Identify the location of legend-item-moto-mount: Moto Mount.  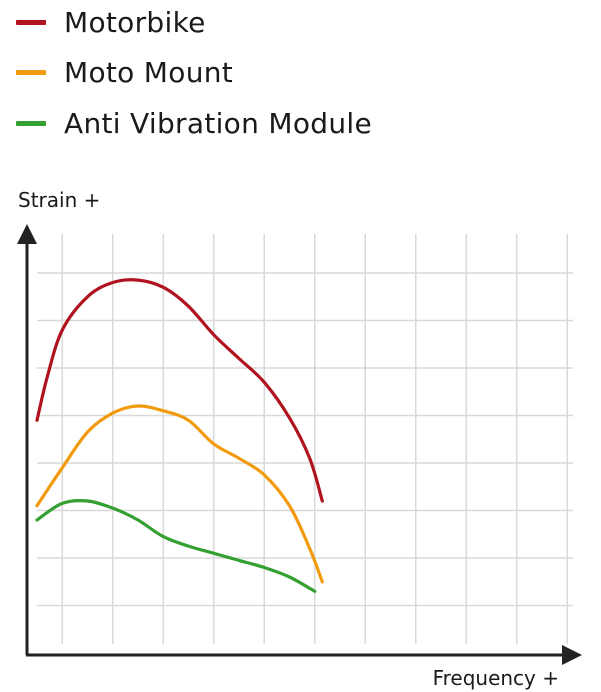
(124, 72).